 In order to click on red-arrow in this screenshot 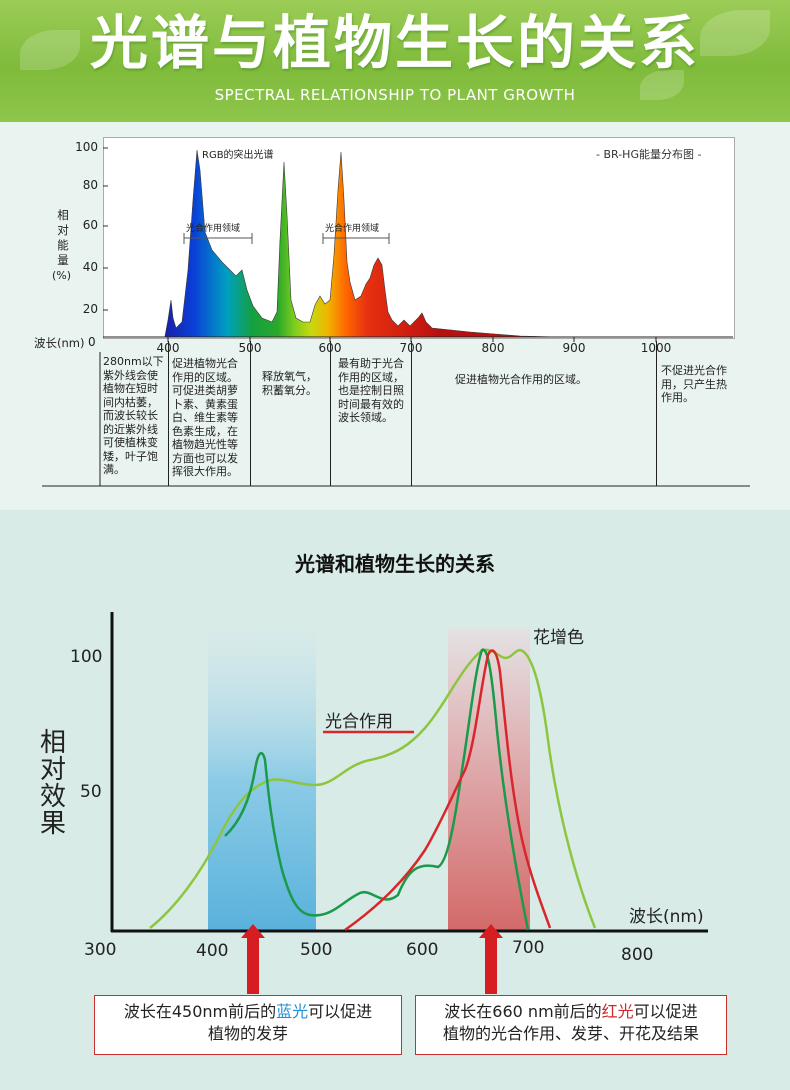, I will do `click(491, 959)`.